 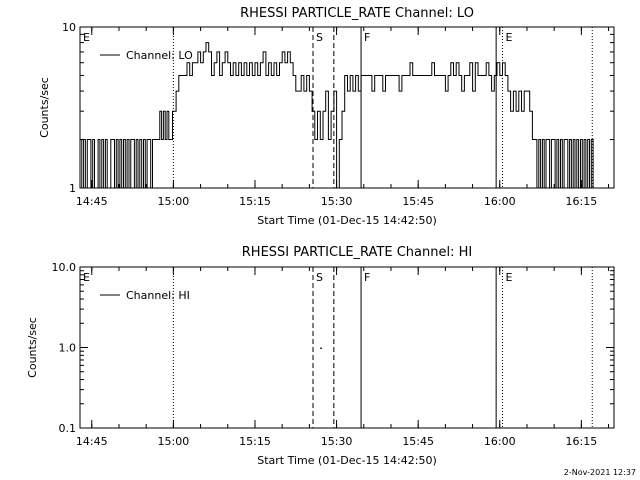 What do you see at coordinates (64, 267) in the screenshot?
I see `y-tick-label: 10.0` at bounding box center [64, 267].